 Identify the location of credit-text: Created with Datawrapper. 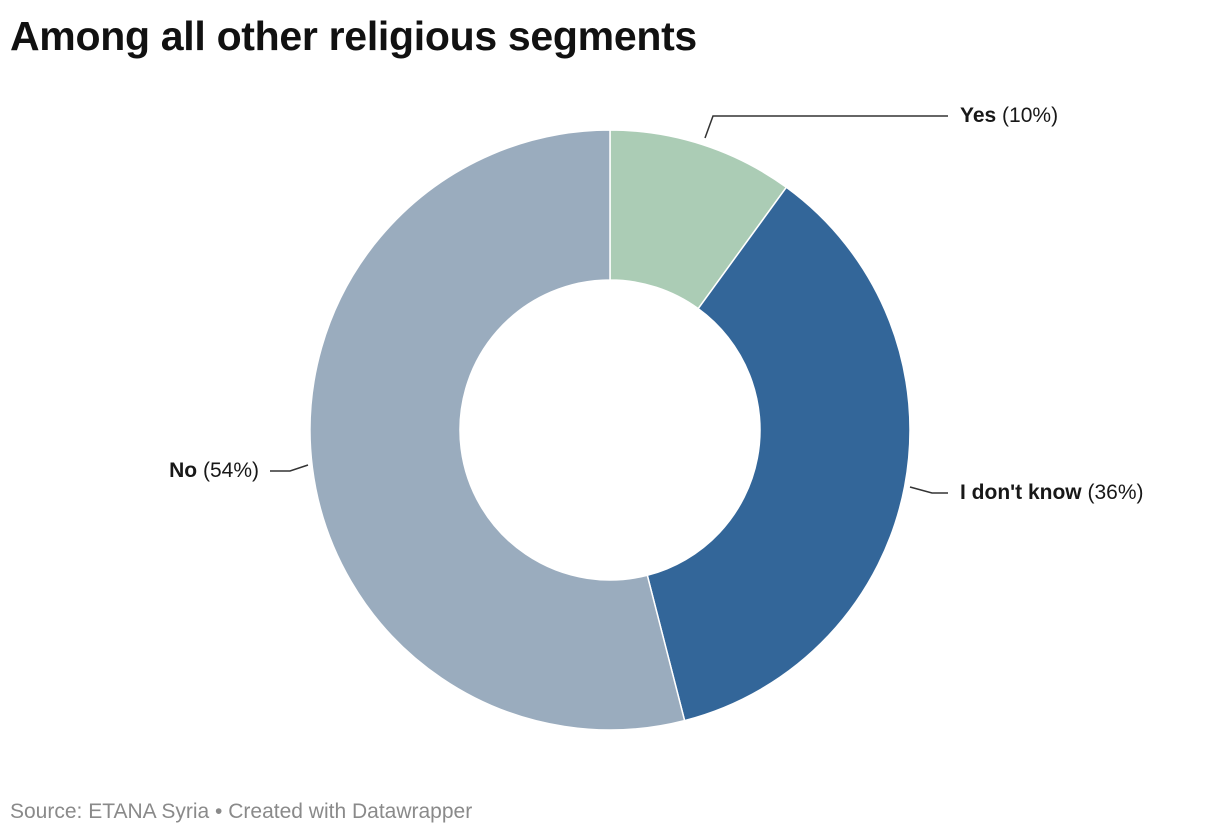
(350, 811).